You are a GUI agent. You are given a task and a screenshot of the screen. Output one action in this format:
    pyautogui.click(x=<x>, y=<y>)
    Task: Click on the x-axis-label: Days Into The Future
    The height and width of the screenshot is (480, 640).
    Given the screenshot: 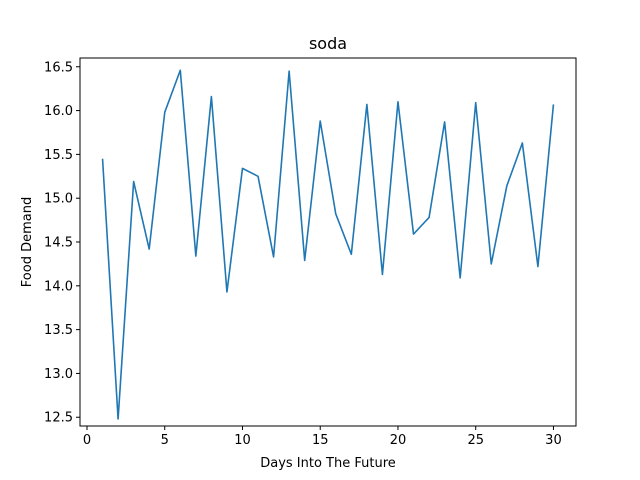 What is the action you would take?
    pyautogui.click(x=328, y=463)
    